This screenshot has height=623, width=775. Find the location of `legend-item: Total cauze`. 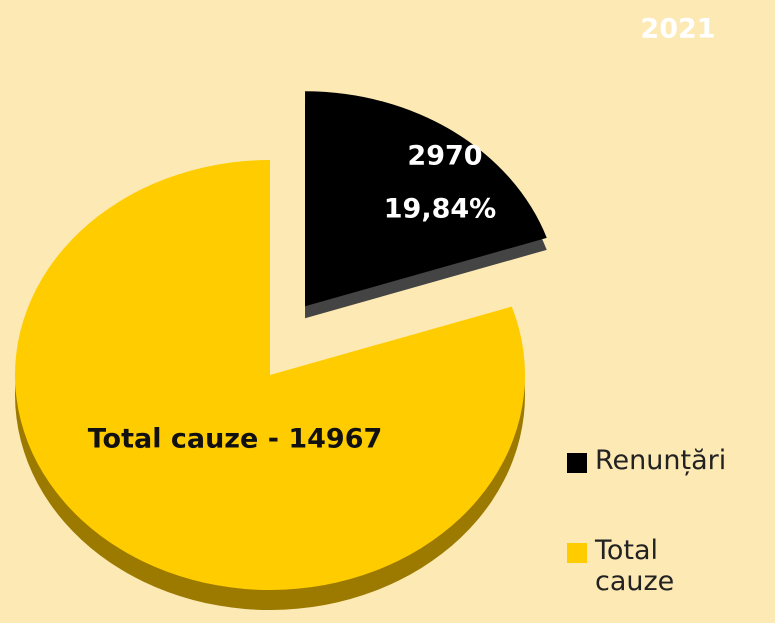

legend-item: Total cauze is located at coordinates (631, 566).